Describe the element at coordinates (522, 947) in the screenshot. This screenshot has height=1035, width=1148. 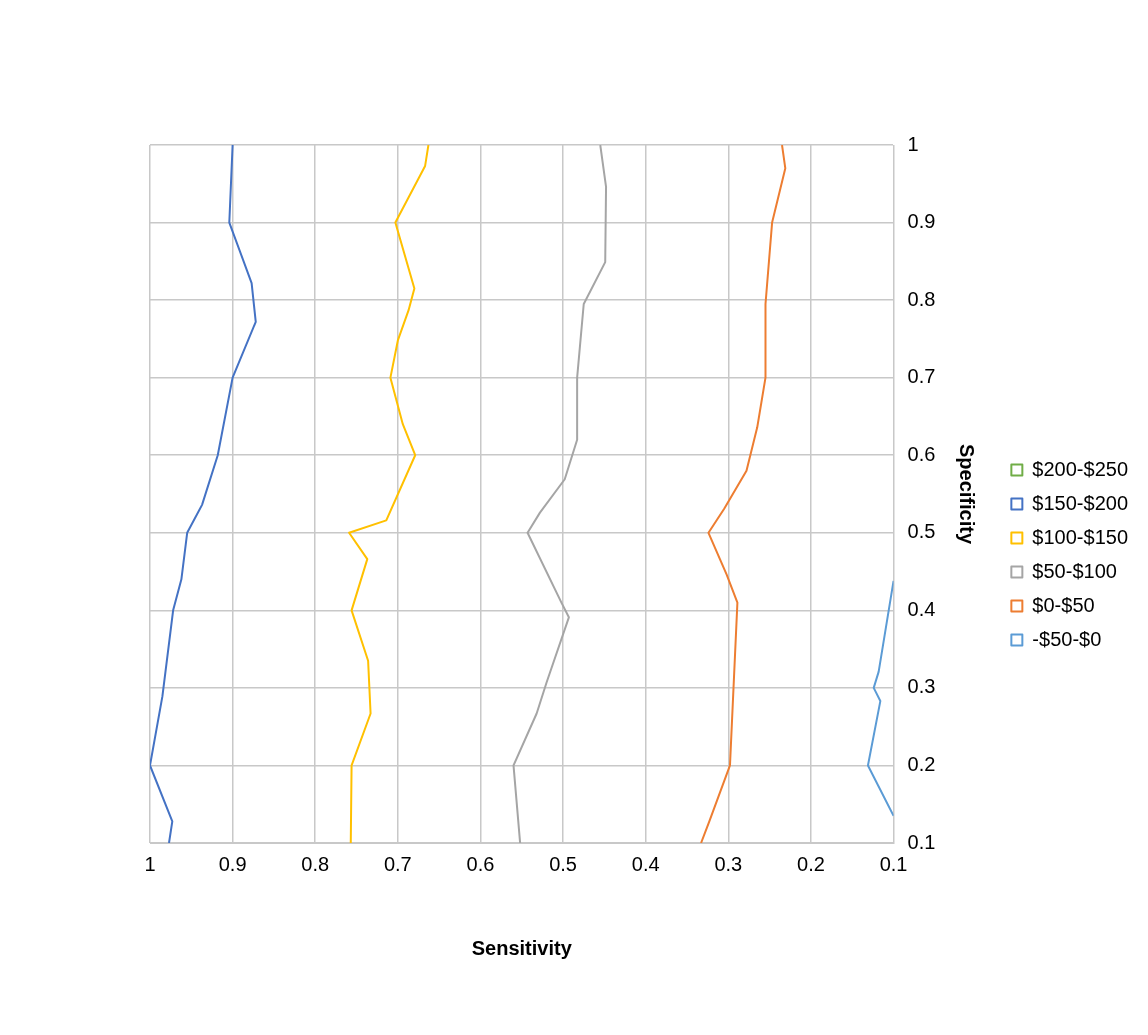
I see `x-axis-title: Sensitivity` at that location.